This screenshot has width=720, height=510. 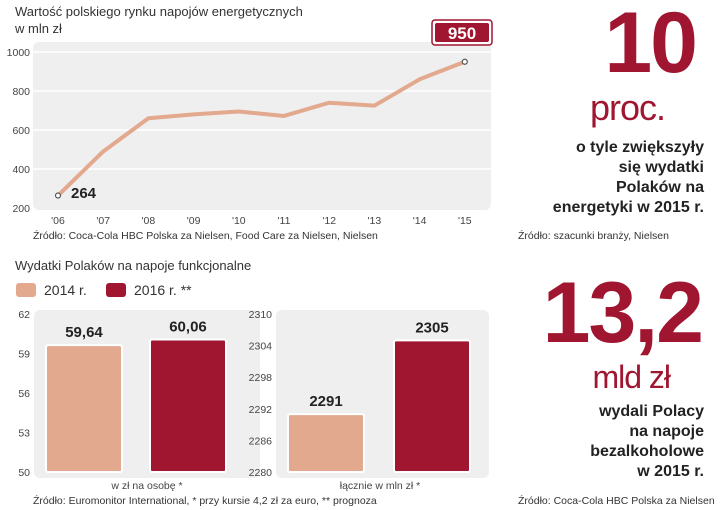 I want to click on bar-panel1-label: w zł na osobę *, so click(x=146, y=486).